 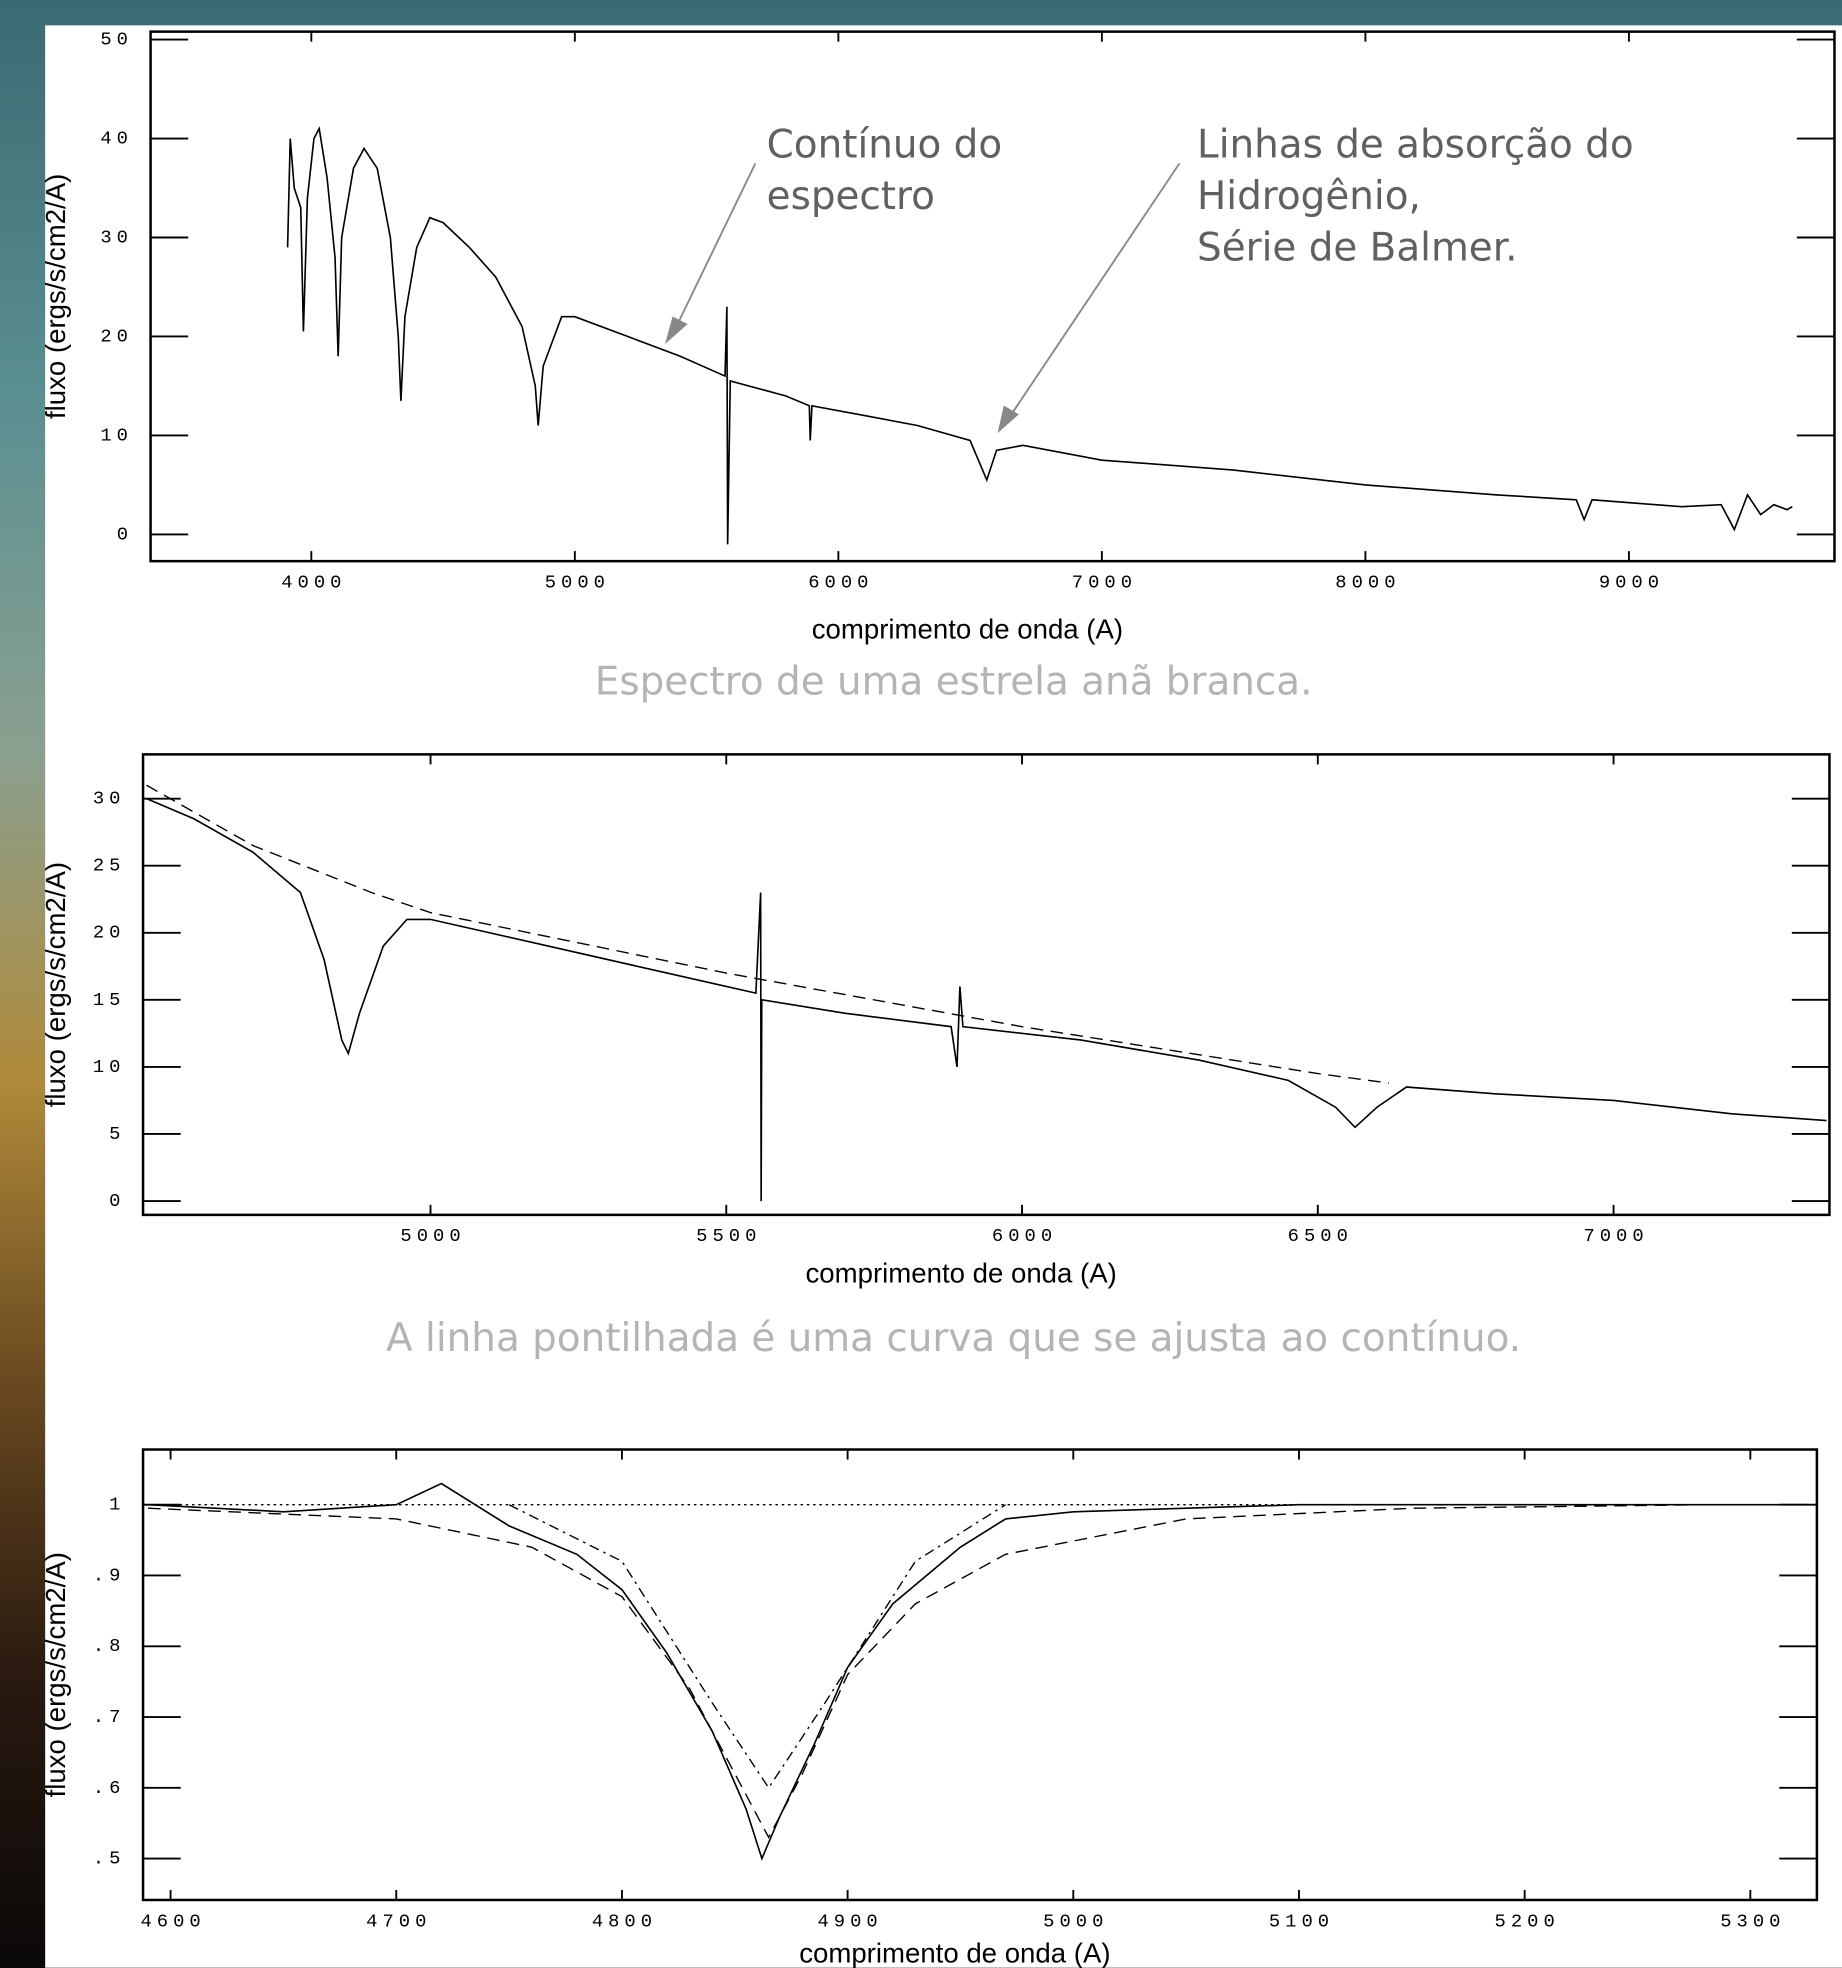 What do you see at coordinates (850, 1921) in the screenshot?
I see `x-tick-label: 4900` at bounding box center [850, 1921].